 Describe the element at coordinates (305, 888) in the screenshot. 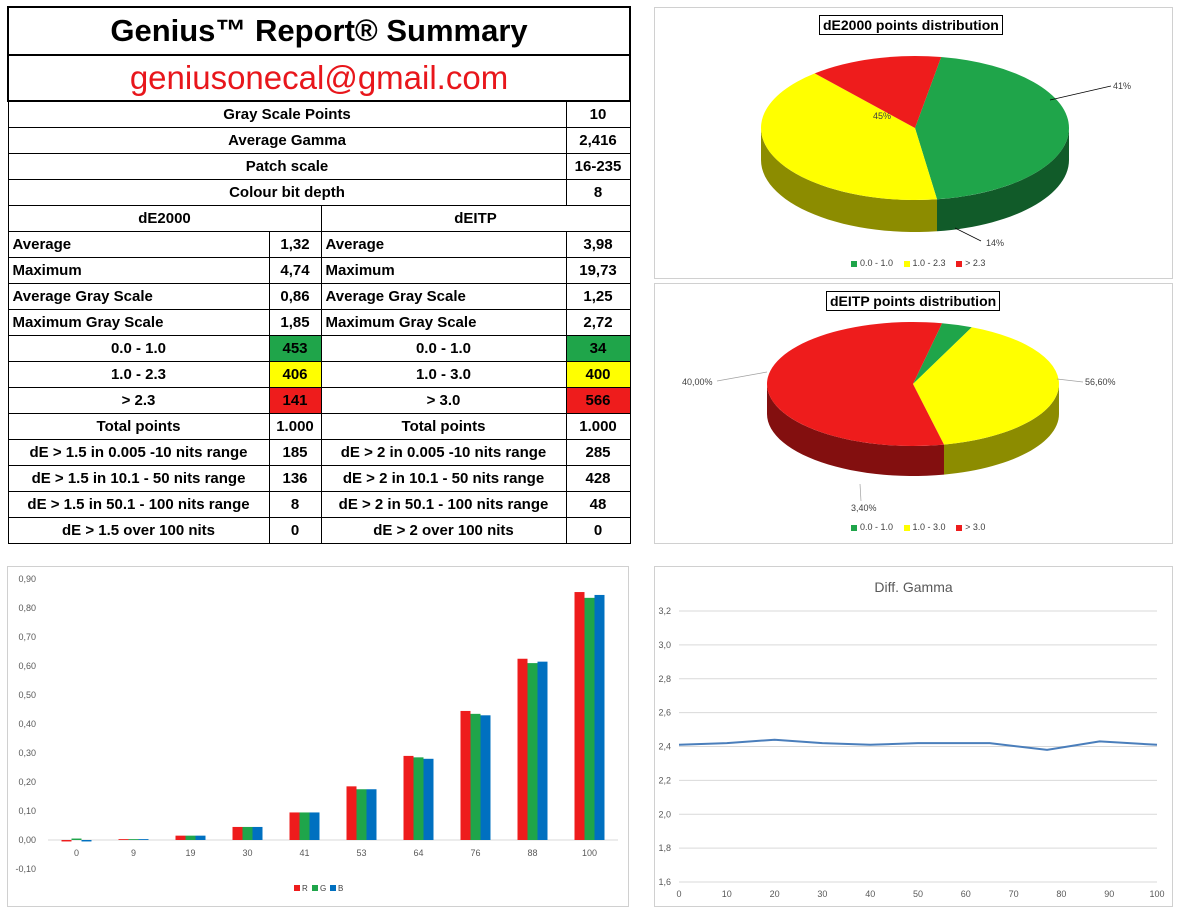

I see `legend-label-r: R` at that location.